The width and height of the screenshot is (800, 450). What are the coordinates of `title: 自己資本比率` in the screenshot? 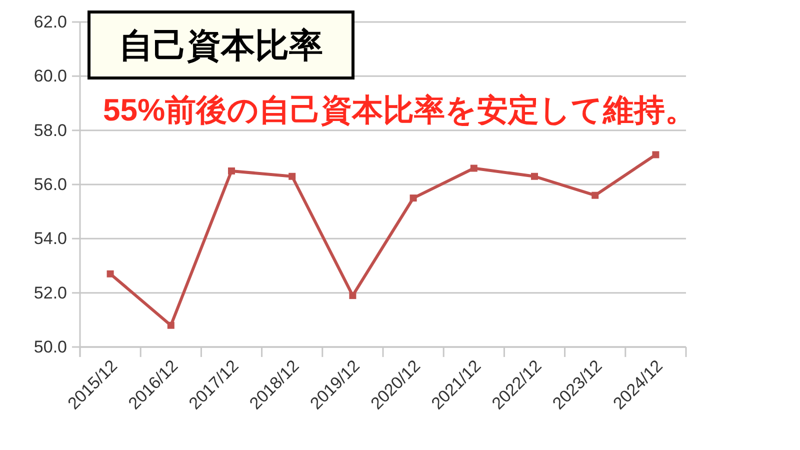 It's located at (221, 46).